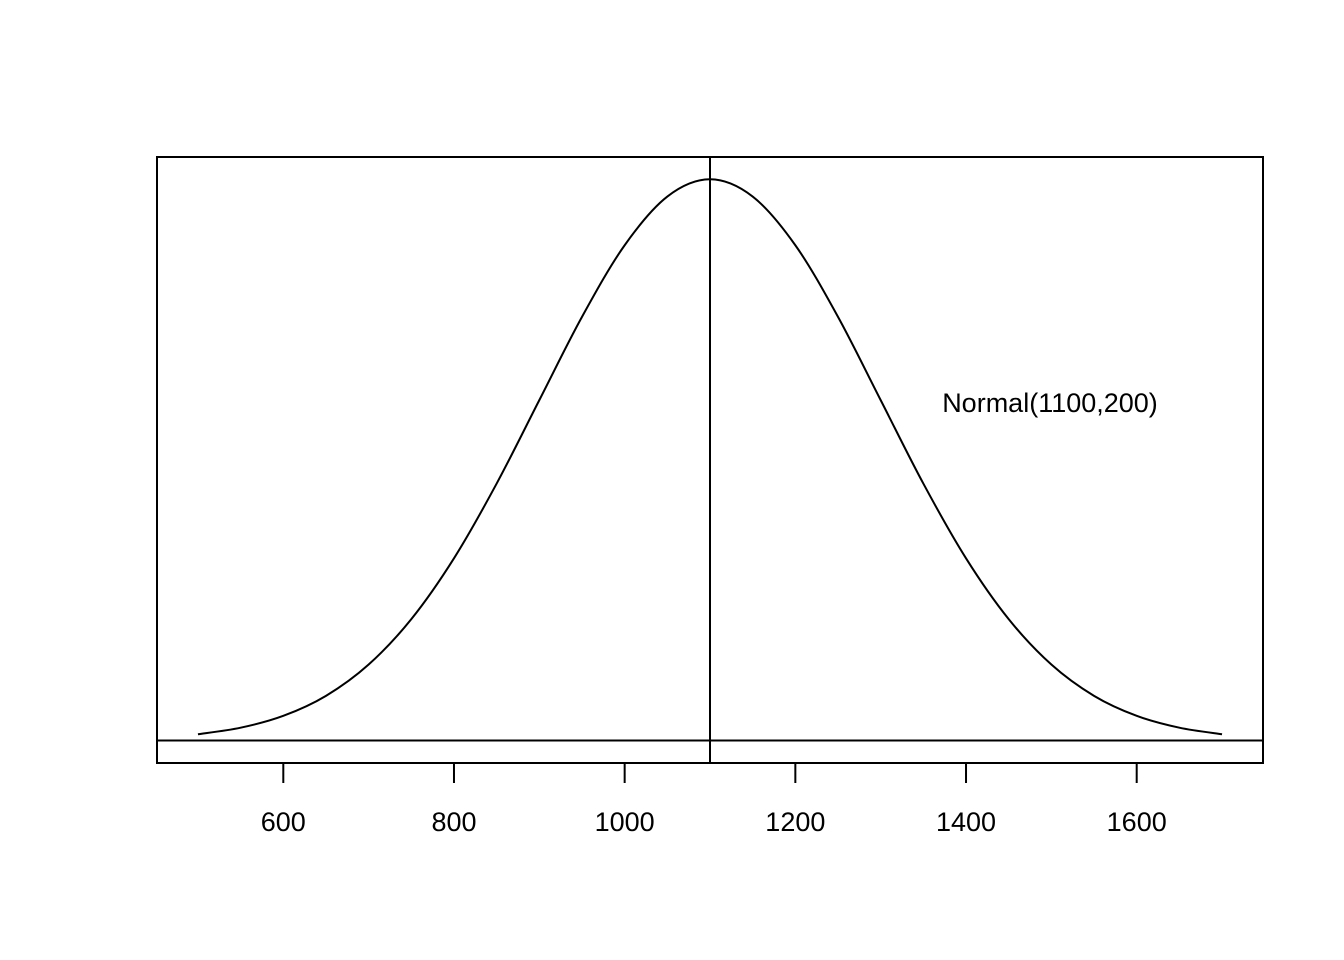 The image size is (1344, 960). Describe the element at coordinates (453, 822) in the screenshot. I see `x-tick-label: 800` at that location.